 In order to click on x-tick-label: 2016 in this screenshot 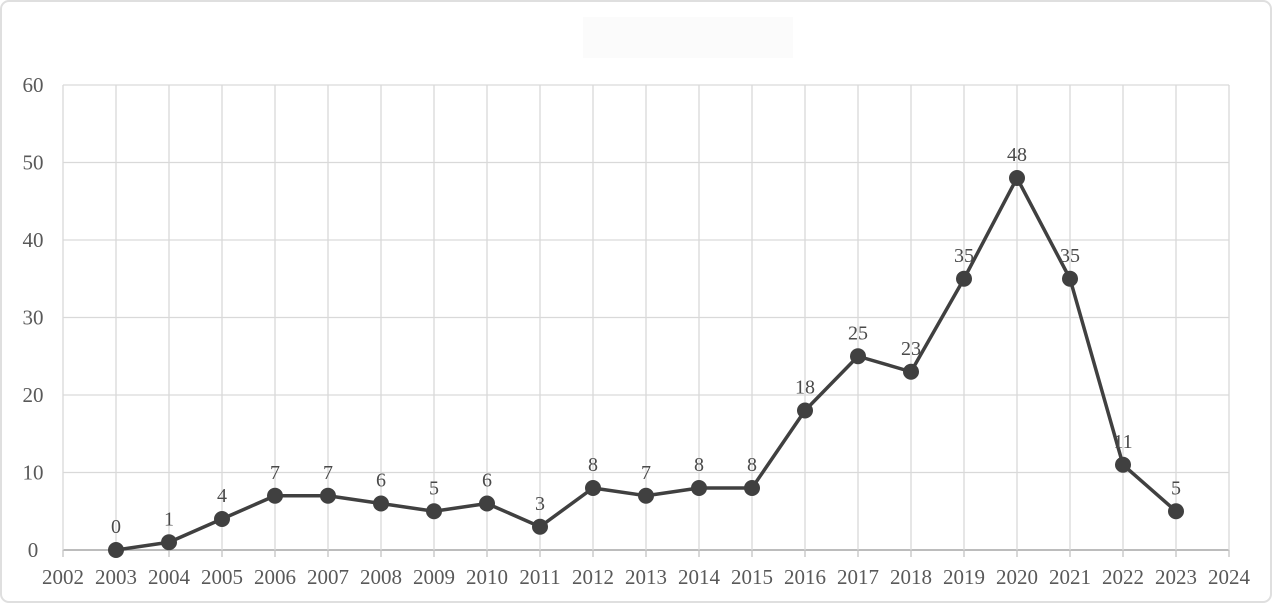, I will do `click(805, 577)`.